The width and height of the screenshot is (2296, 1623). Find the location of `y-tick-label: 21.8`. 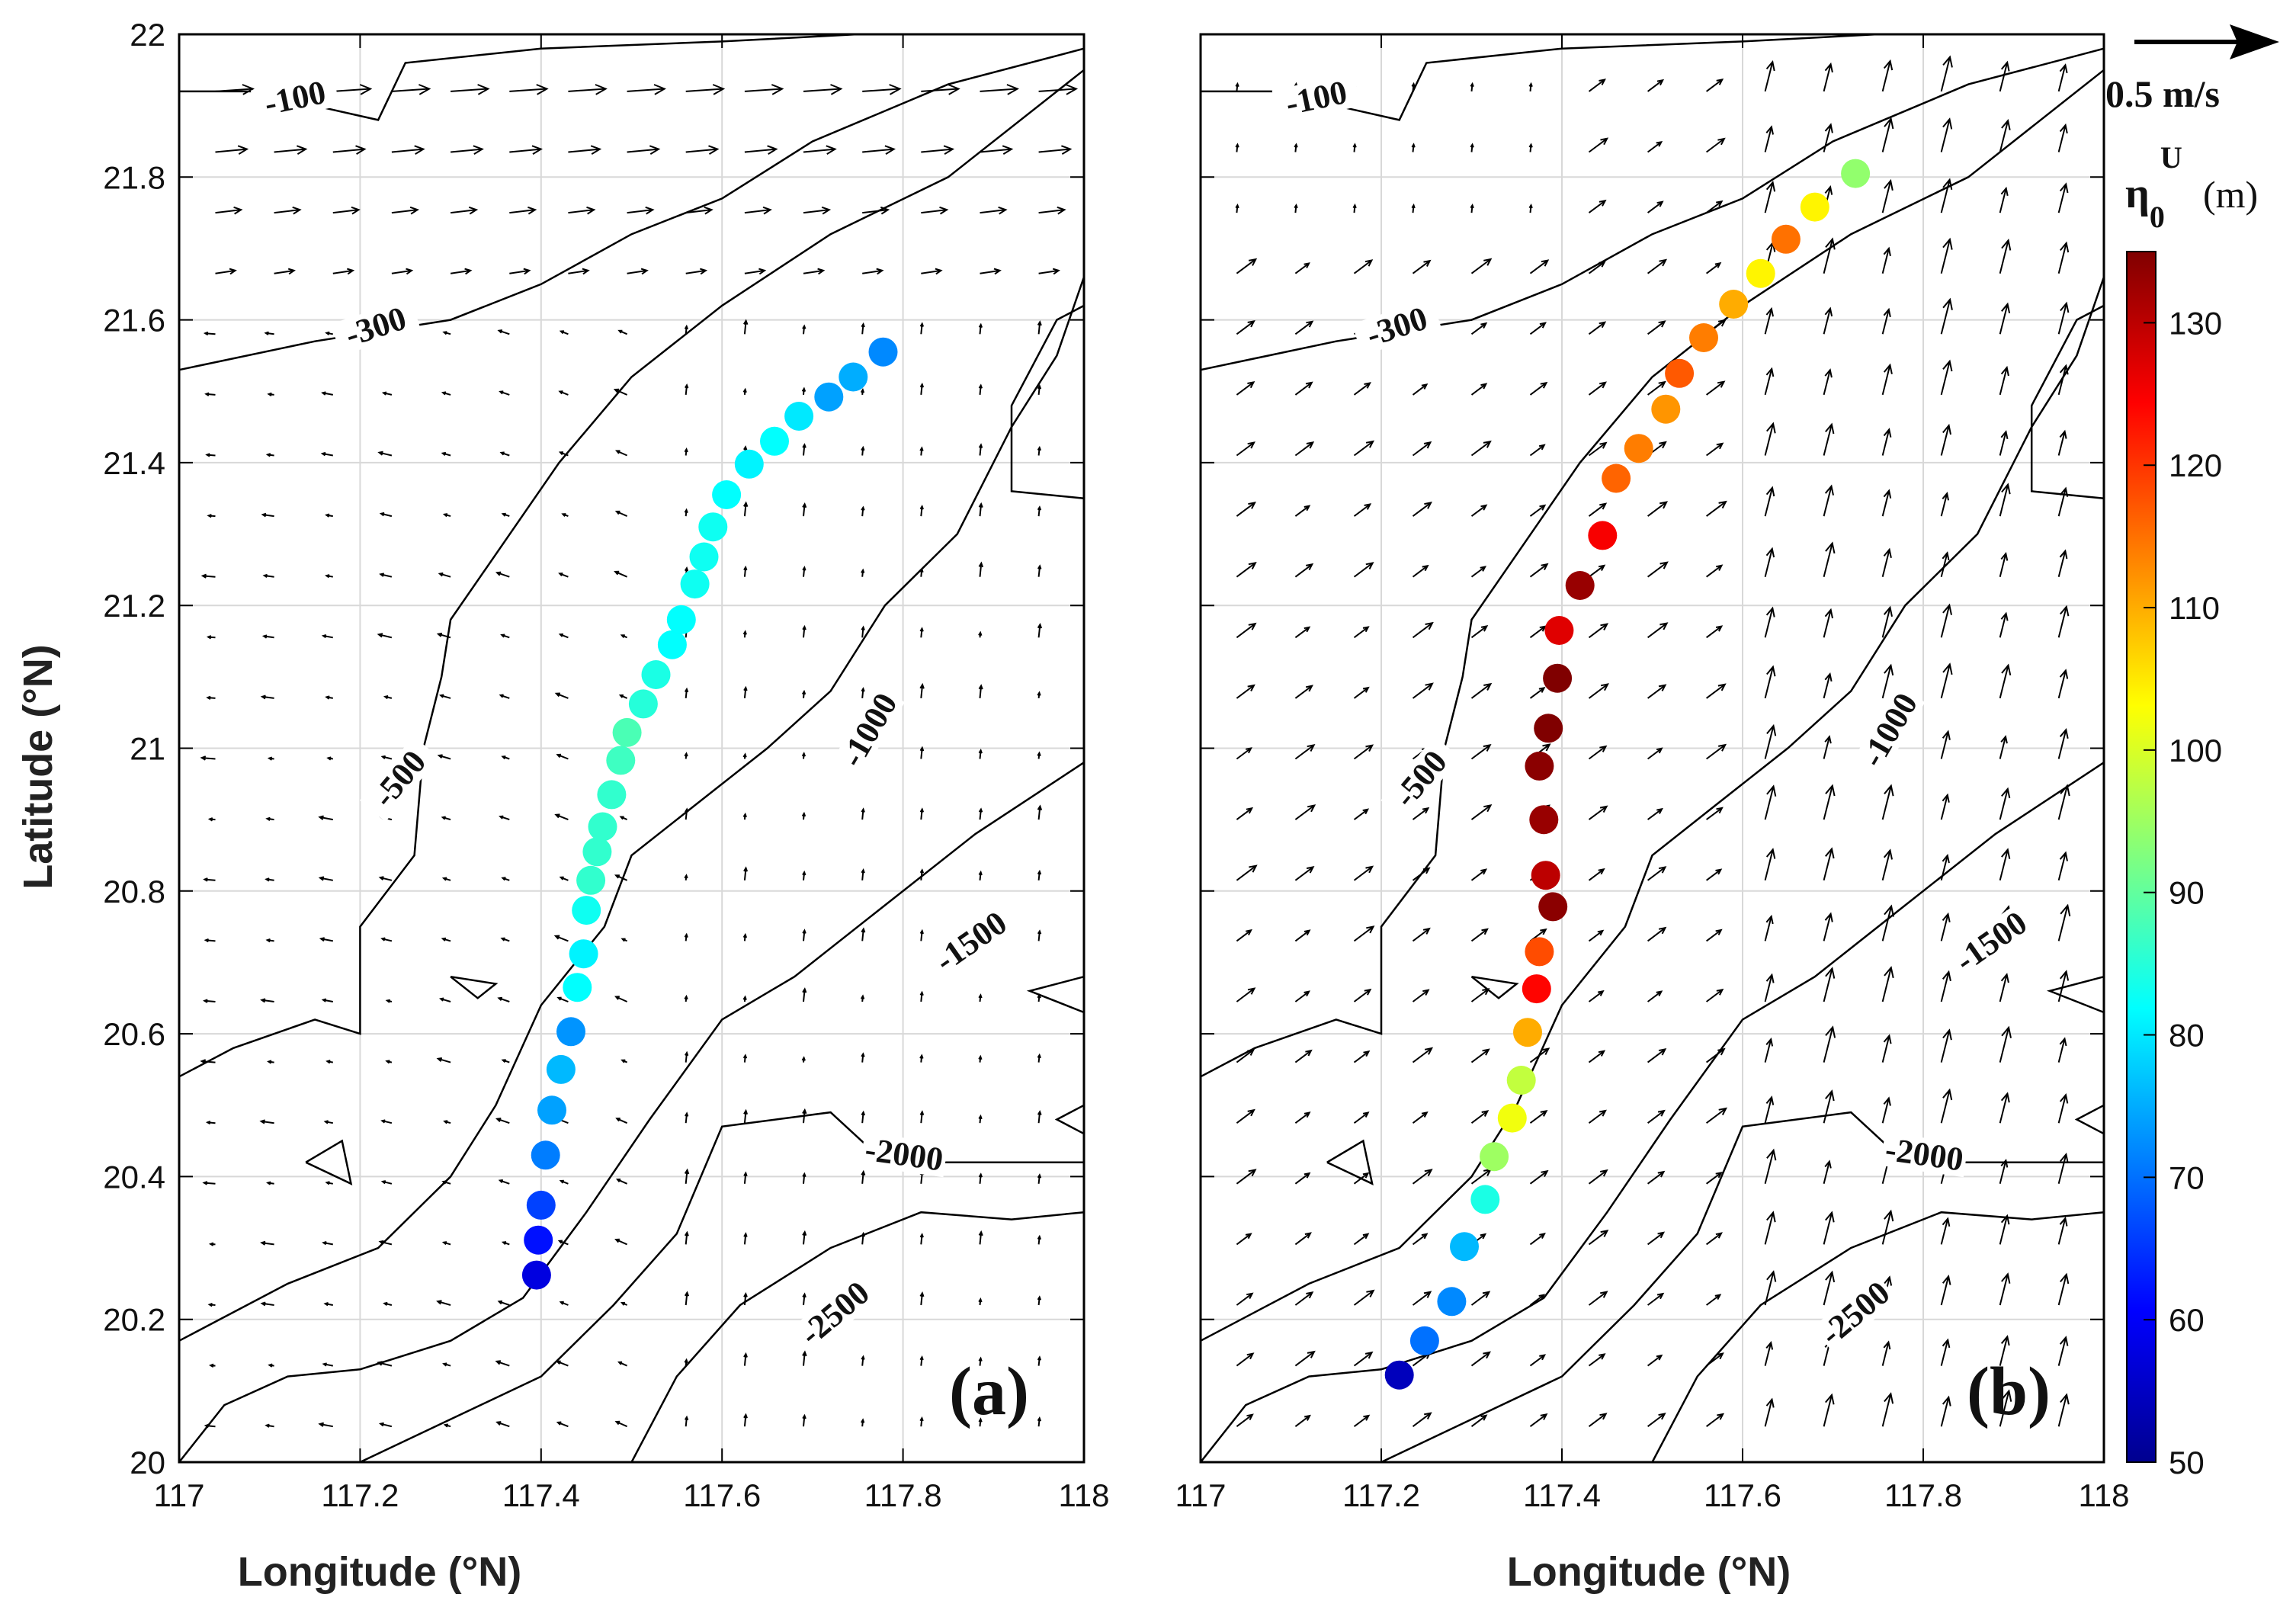

y-tick-label: 21.8 is located at coordinates (134, 177).